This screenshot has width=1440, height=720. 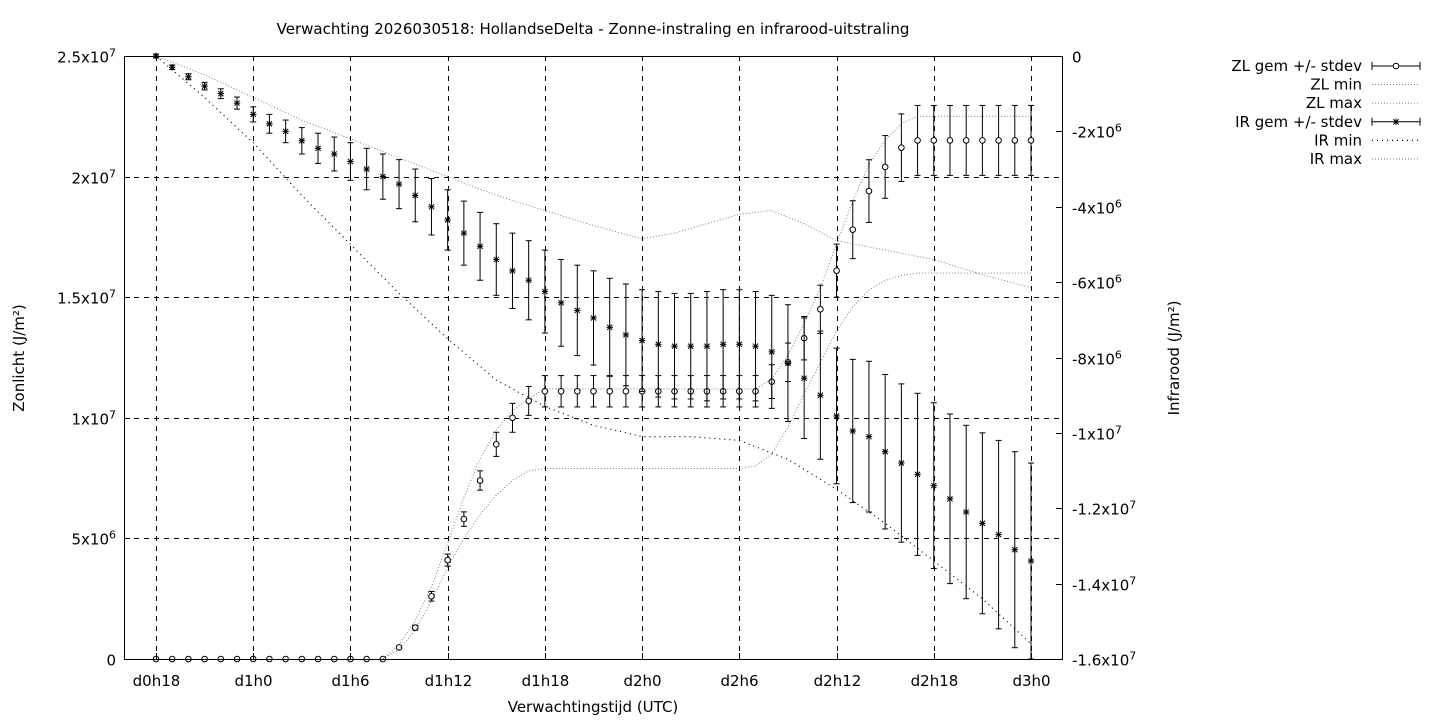 What do you see at coordinates (1104, 660) in the screenshot?
I see `y2-tick-label: -1.6x10⁷` at bounding box center [1104, 660].